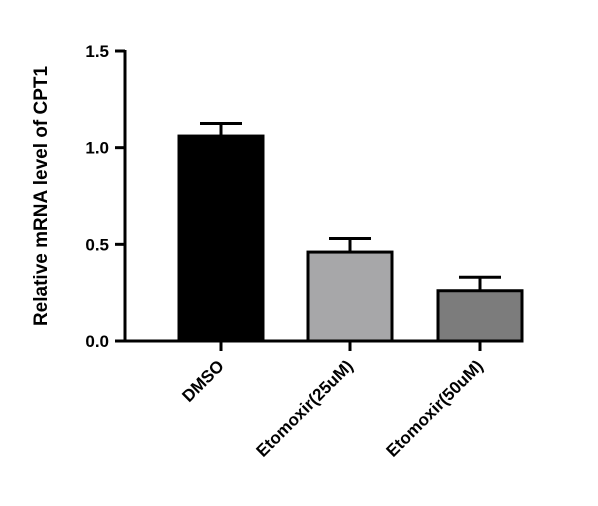 Image resolution: width=598 pixels, height=506 pixels. I want to click on x-tick-label: Etomoxir(25uM), so click(305, 408).